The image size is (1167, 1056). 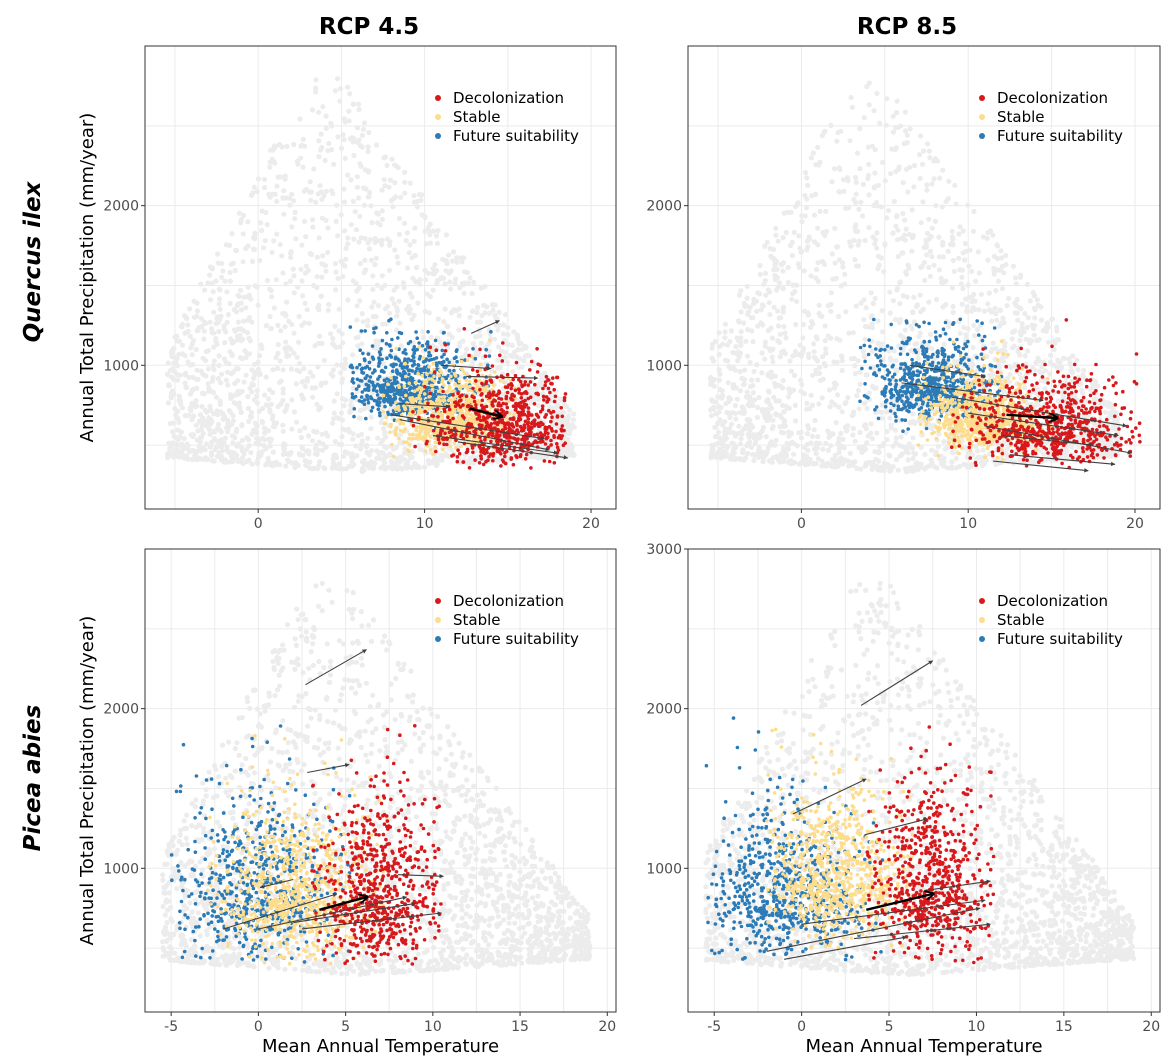 What do you see at coordinates (485, 411) in the screenshot?
I see `mean-shift-arrow` at bounding box center [485, 411].